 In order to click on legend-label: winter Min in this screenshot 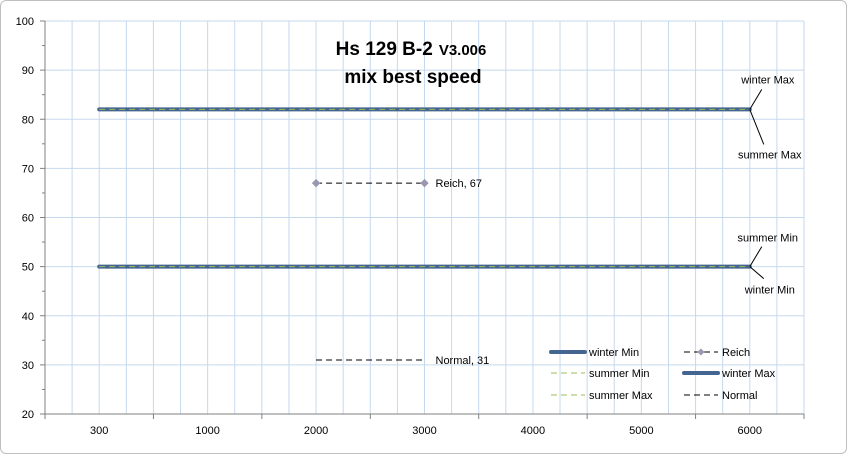, I will do `click(613, 353)`.